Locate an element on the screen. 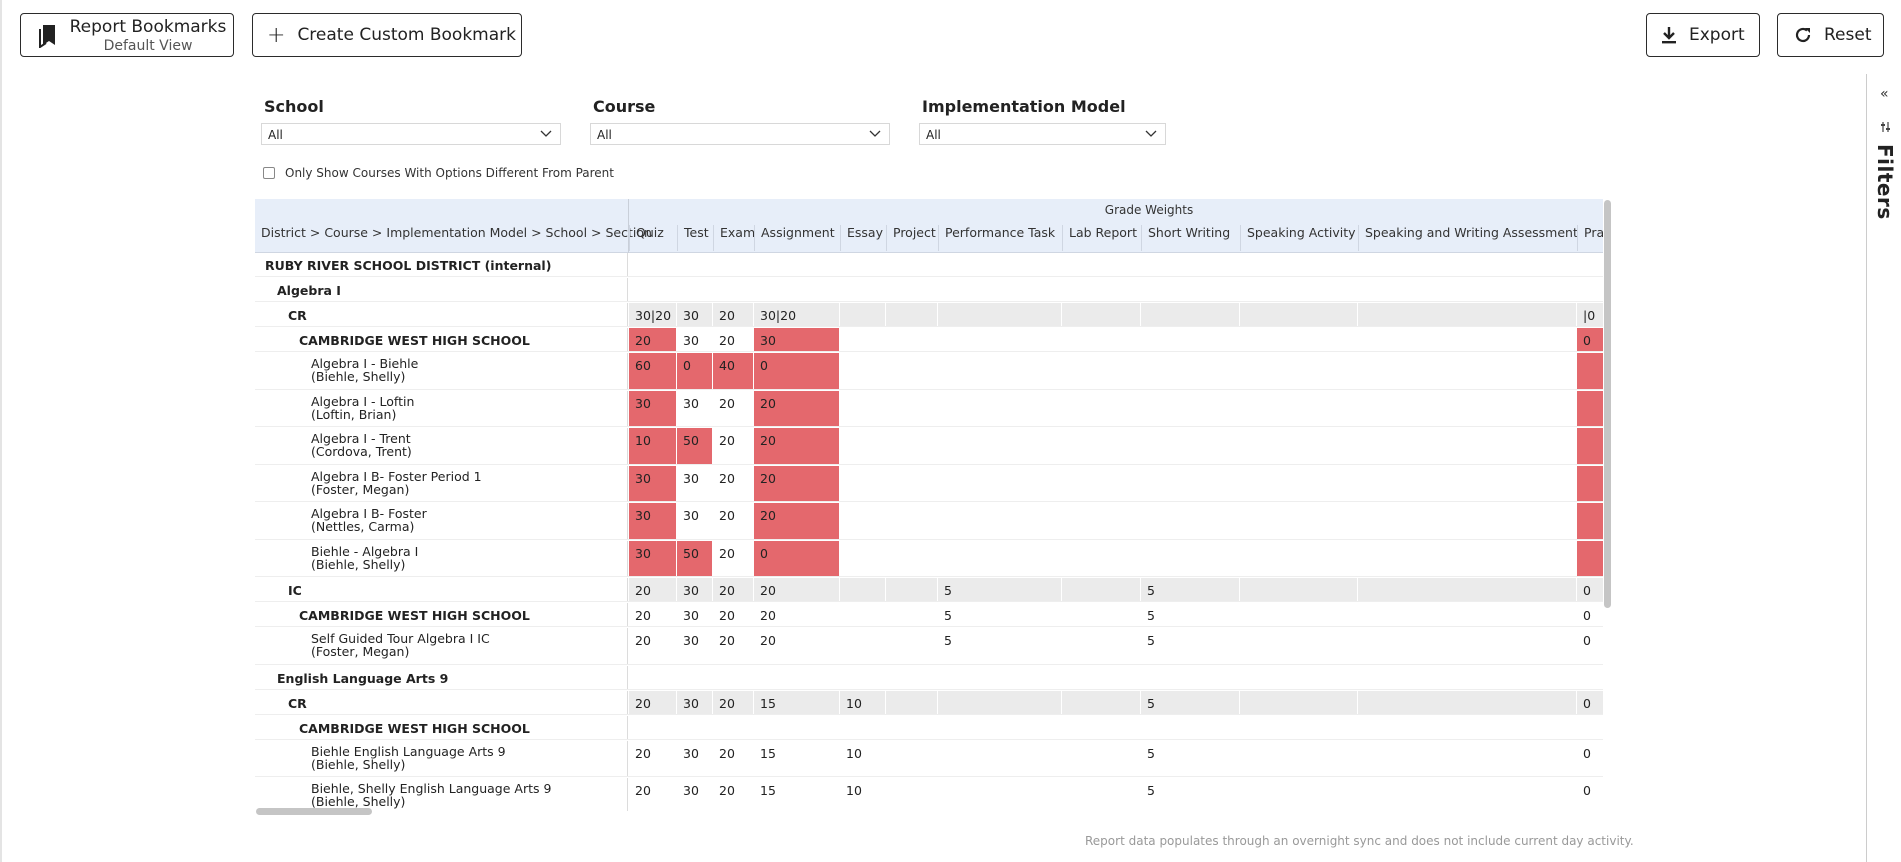  table-row: IC 20 30 20 20 5 5 0 is located at coordinates (929, 590).